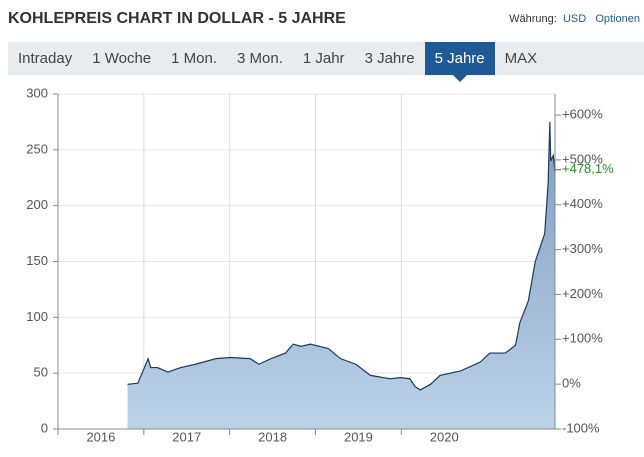 Image resolution: width=644 pixels, height=457 pixels. Describe the element at coordinates (41, 372) in the screenshot. I see `y-tick-label: 50` at that location.